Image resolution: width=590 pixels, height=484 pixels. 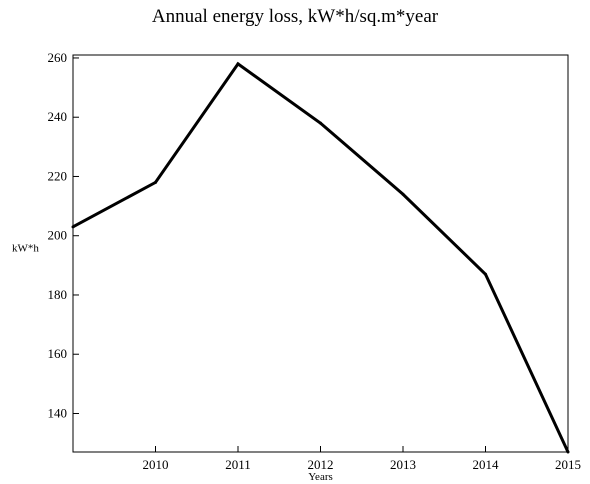 I want to click on x-tick-label: 2013, so click(x=403, y=464).